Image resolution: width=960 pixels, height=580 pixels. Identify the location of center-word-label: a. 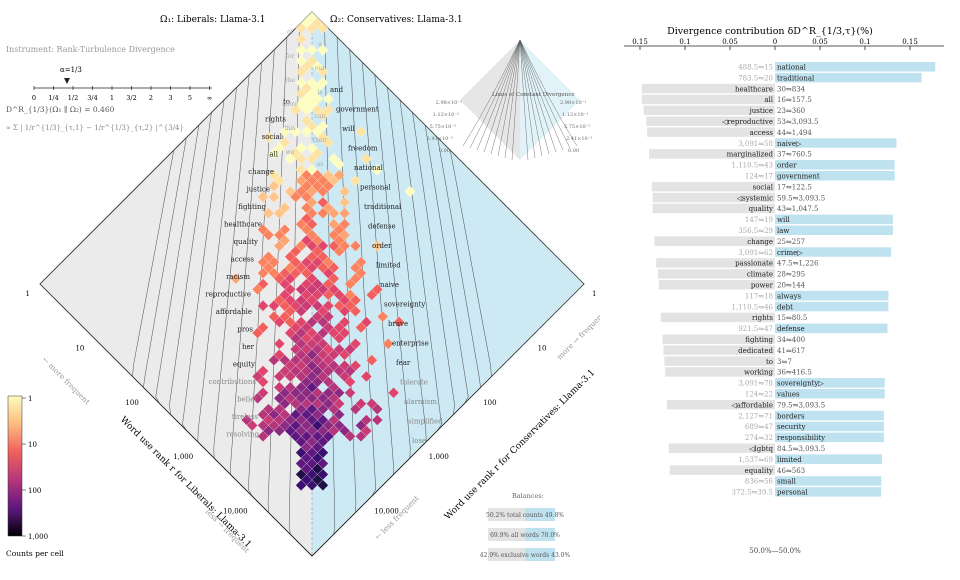
(320, 44).